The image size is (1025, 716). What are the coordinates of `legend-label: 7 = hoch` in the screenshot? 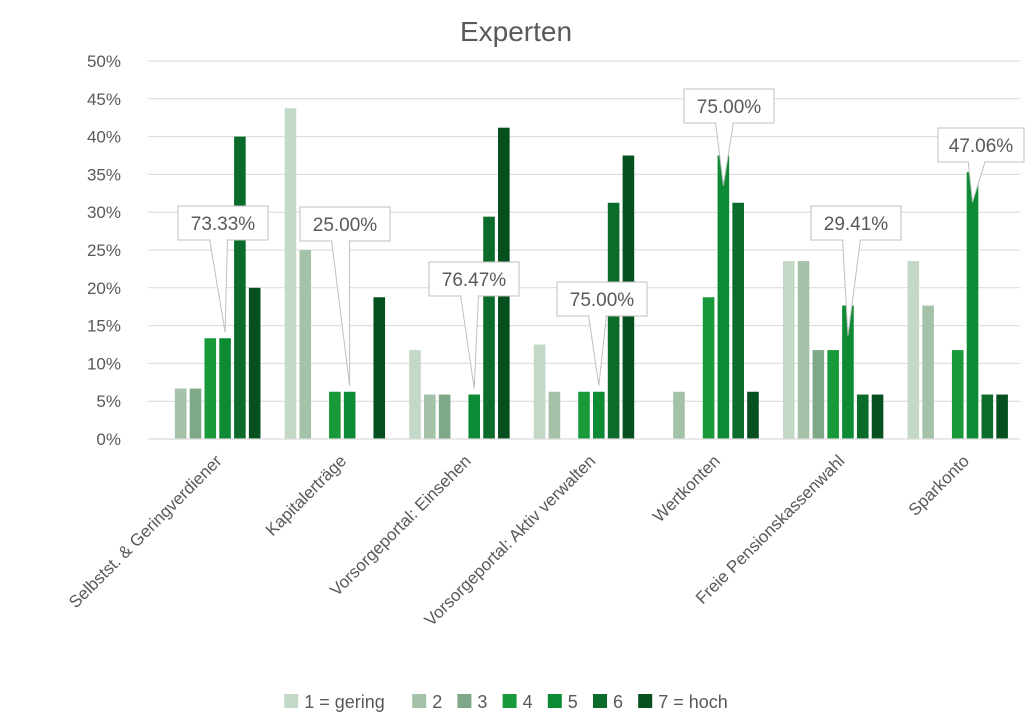 It's located at (693, 702).